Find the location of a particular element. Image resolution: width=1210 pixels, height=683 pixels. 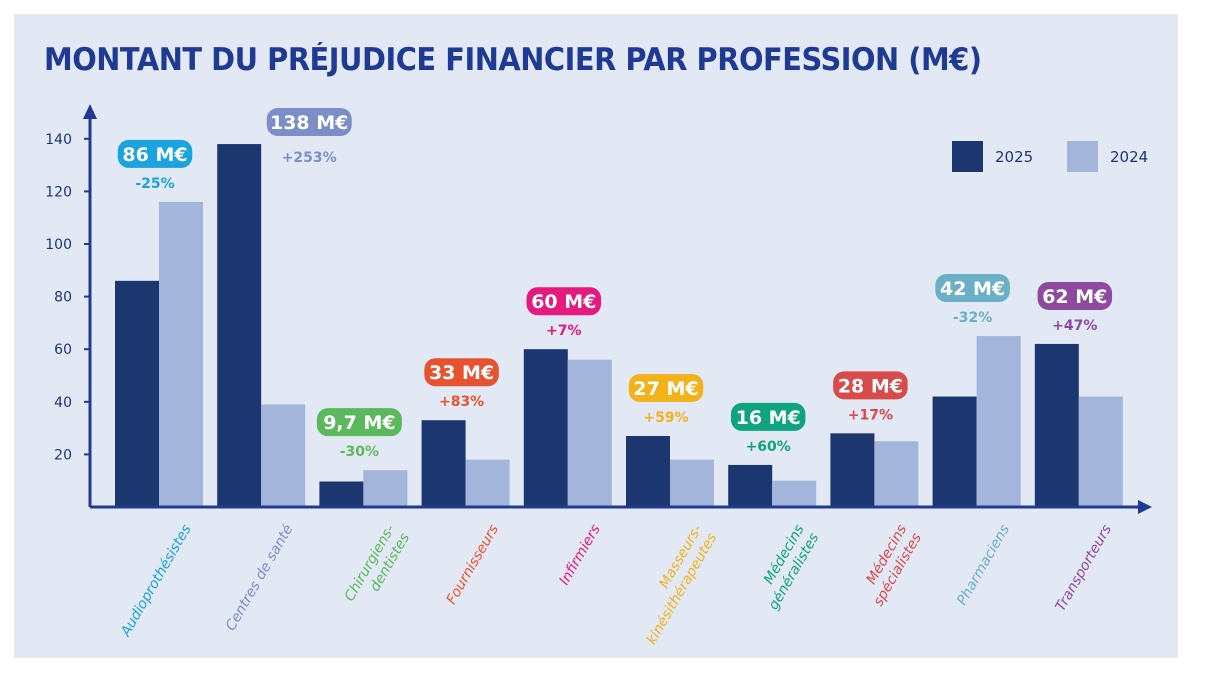

y-tick-label: 60 is located at coordinates (63, 350).